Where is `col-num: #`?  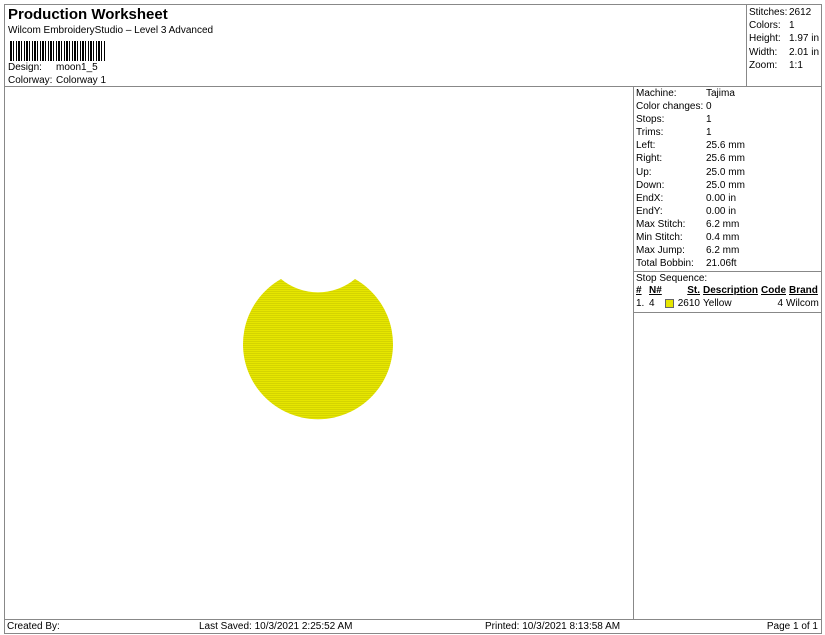 col-num: # is located at coordinates (639, 291).